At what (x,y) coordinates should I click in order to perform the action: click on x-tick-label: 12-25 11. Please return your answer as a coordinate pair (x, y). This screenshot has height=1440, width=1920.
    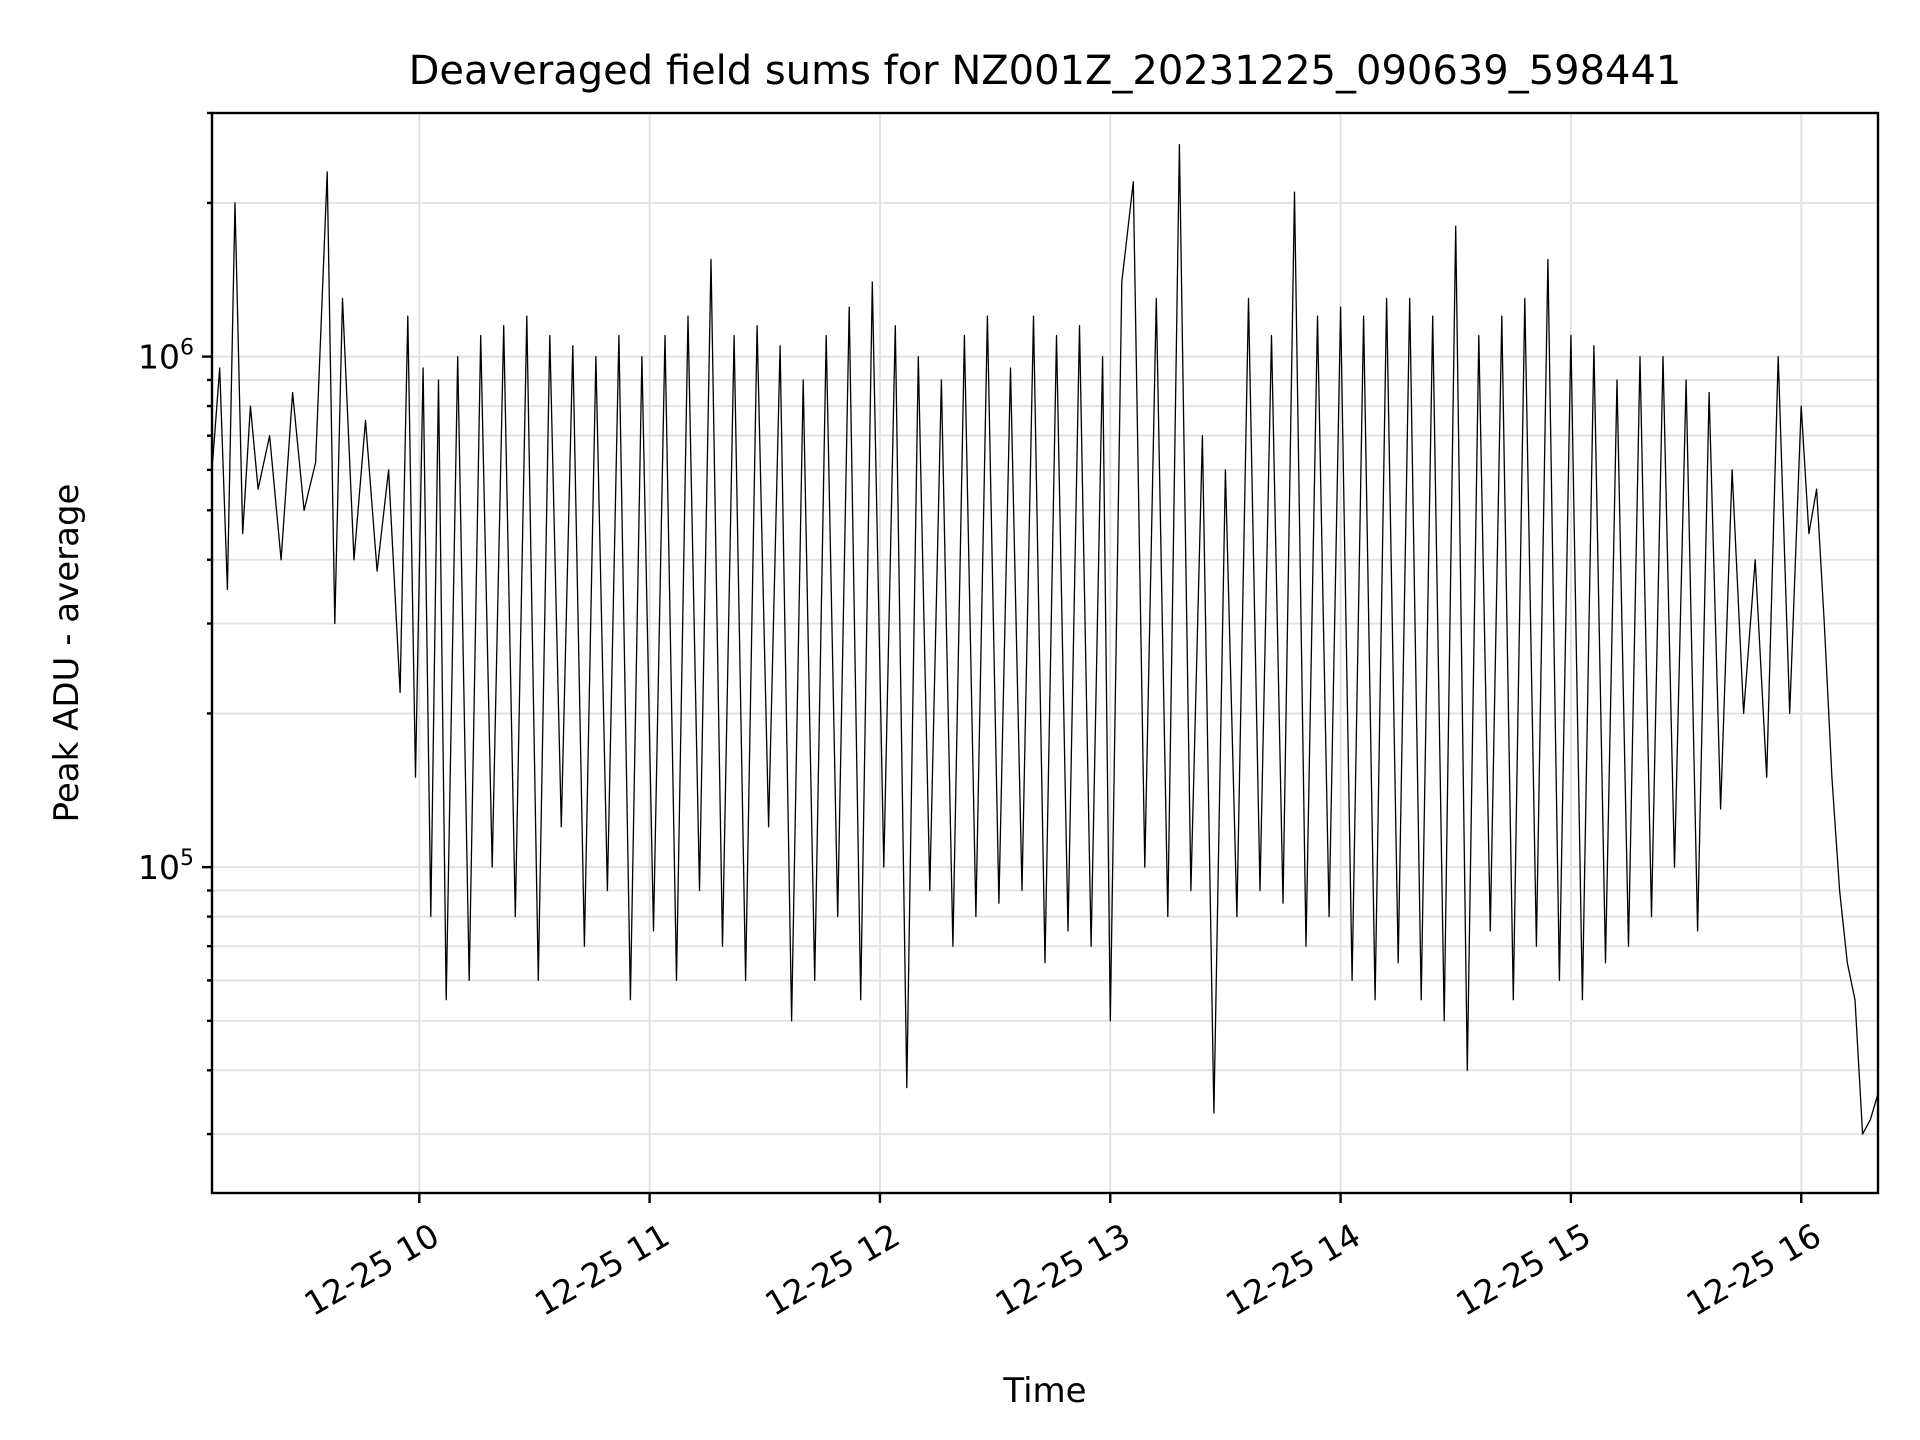
    Looking at the image, I should click on (602, 1270).